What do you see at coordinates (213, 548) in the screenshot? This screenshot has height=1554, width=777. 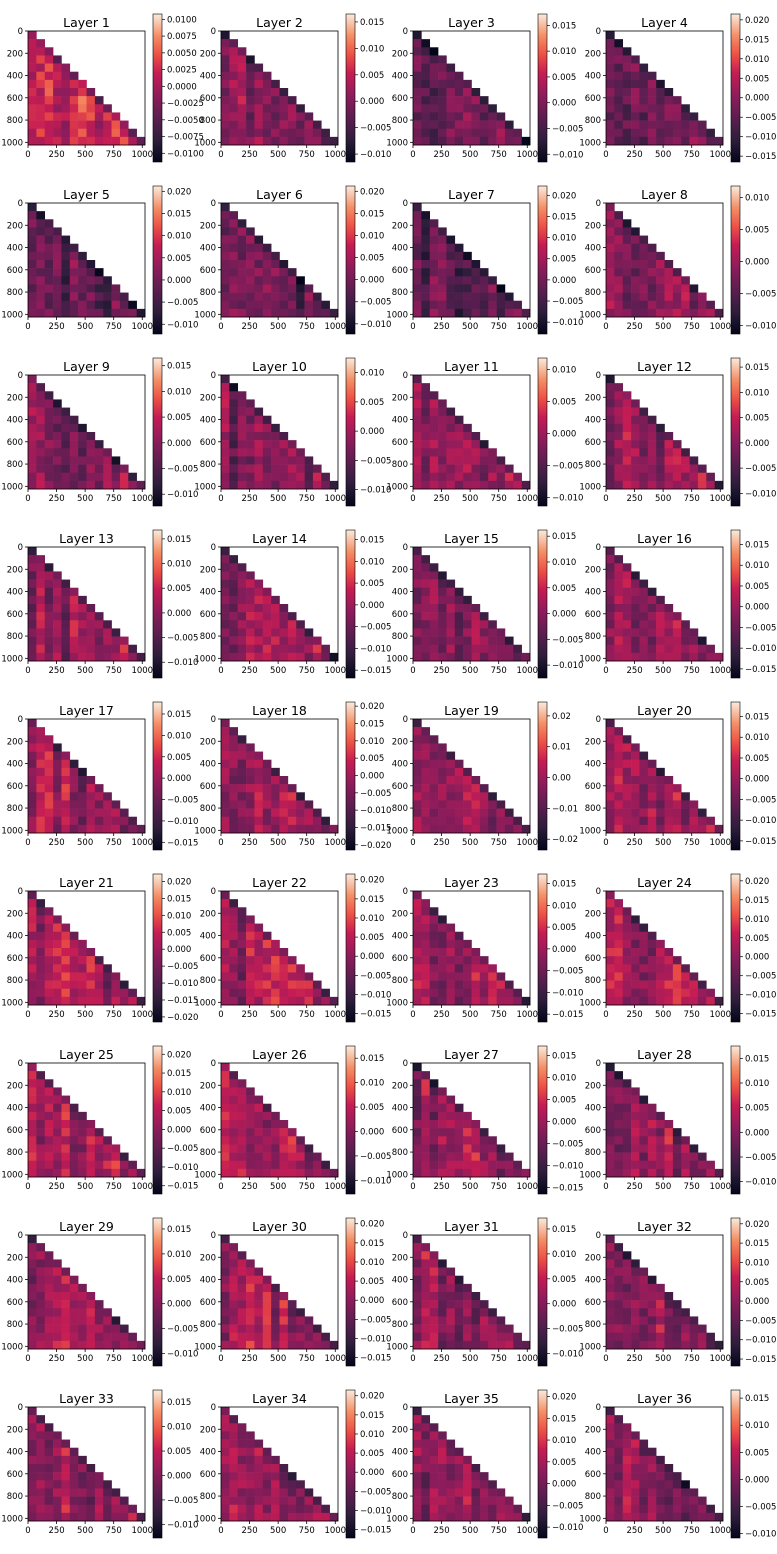 I see `y-tick-label: 0` at bounding box center [213, 548].